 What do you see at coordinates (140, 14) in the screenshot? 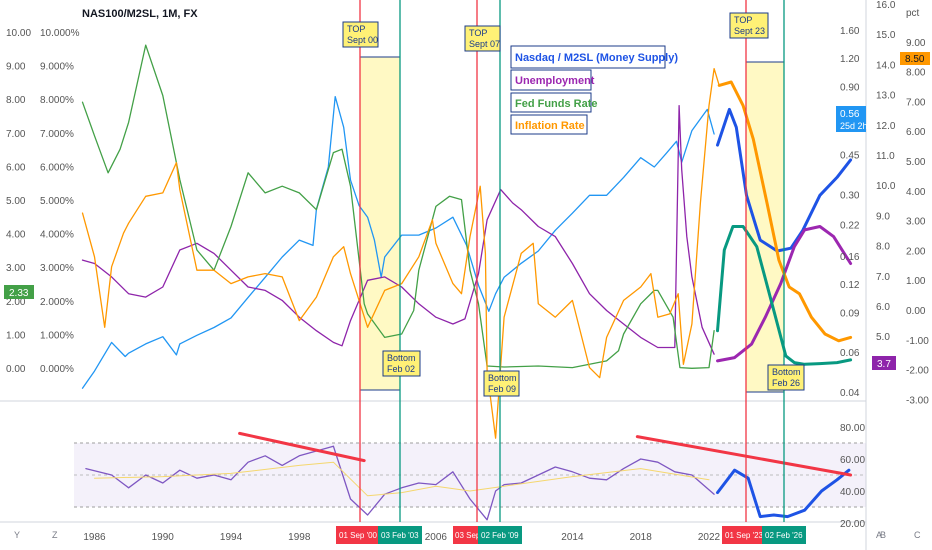
I see `chart-title: NAS100/M2SL, 1M, FX` at bounding box center [140, 14].